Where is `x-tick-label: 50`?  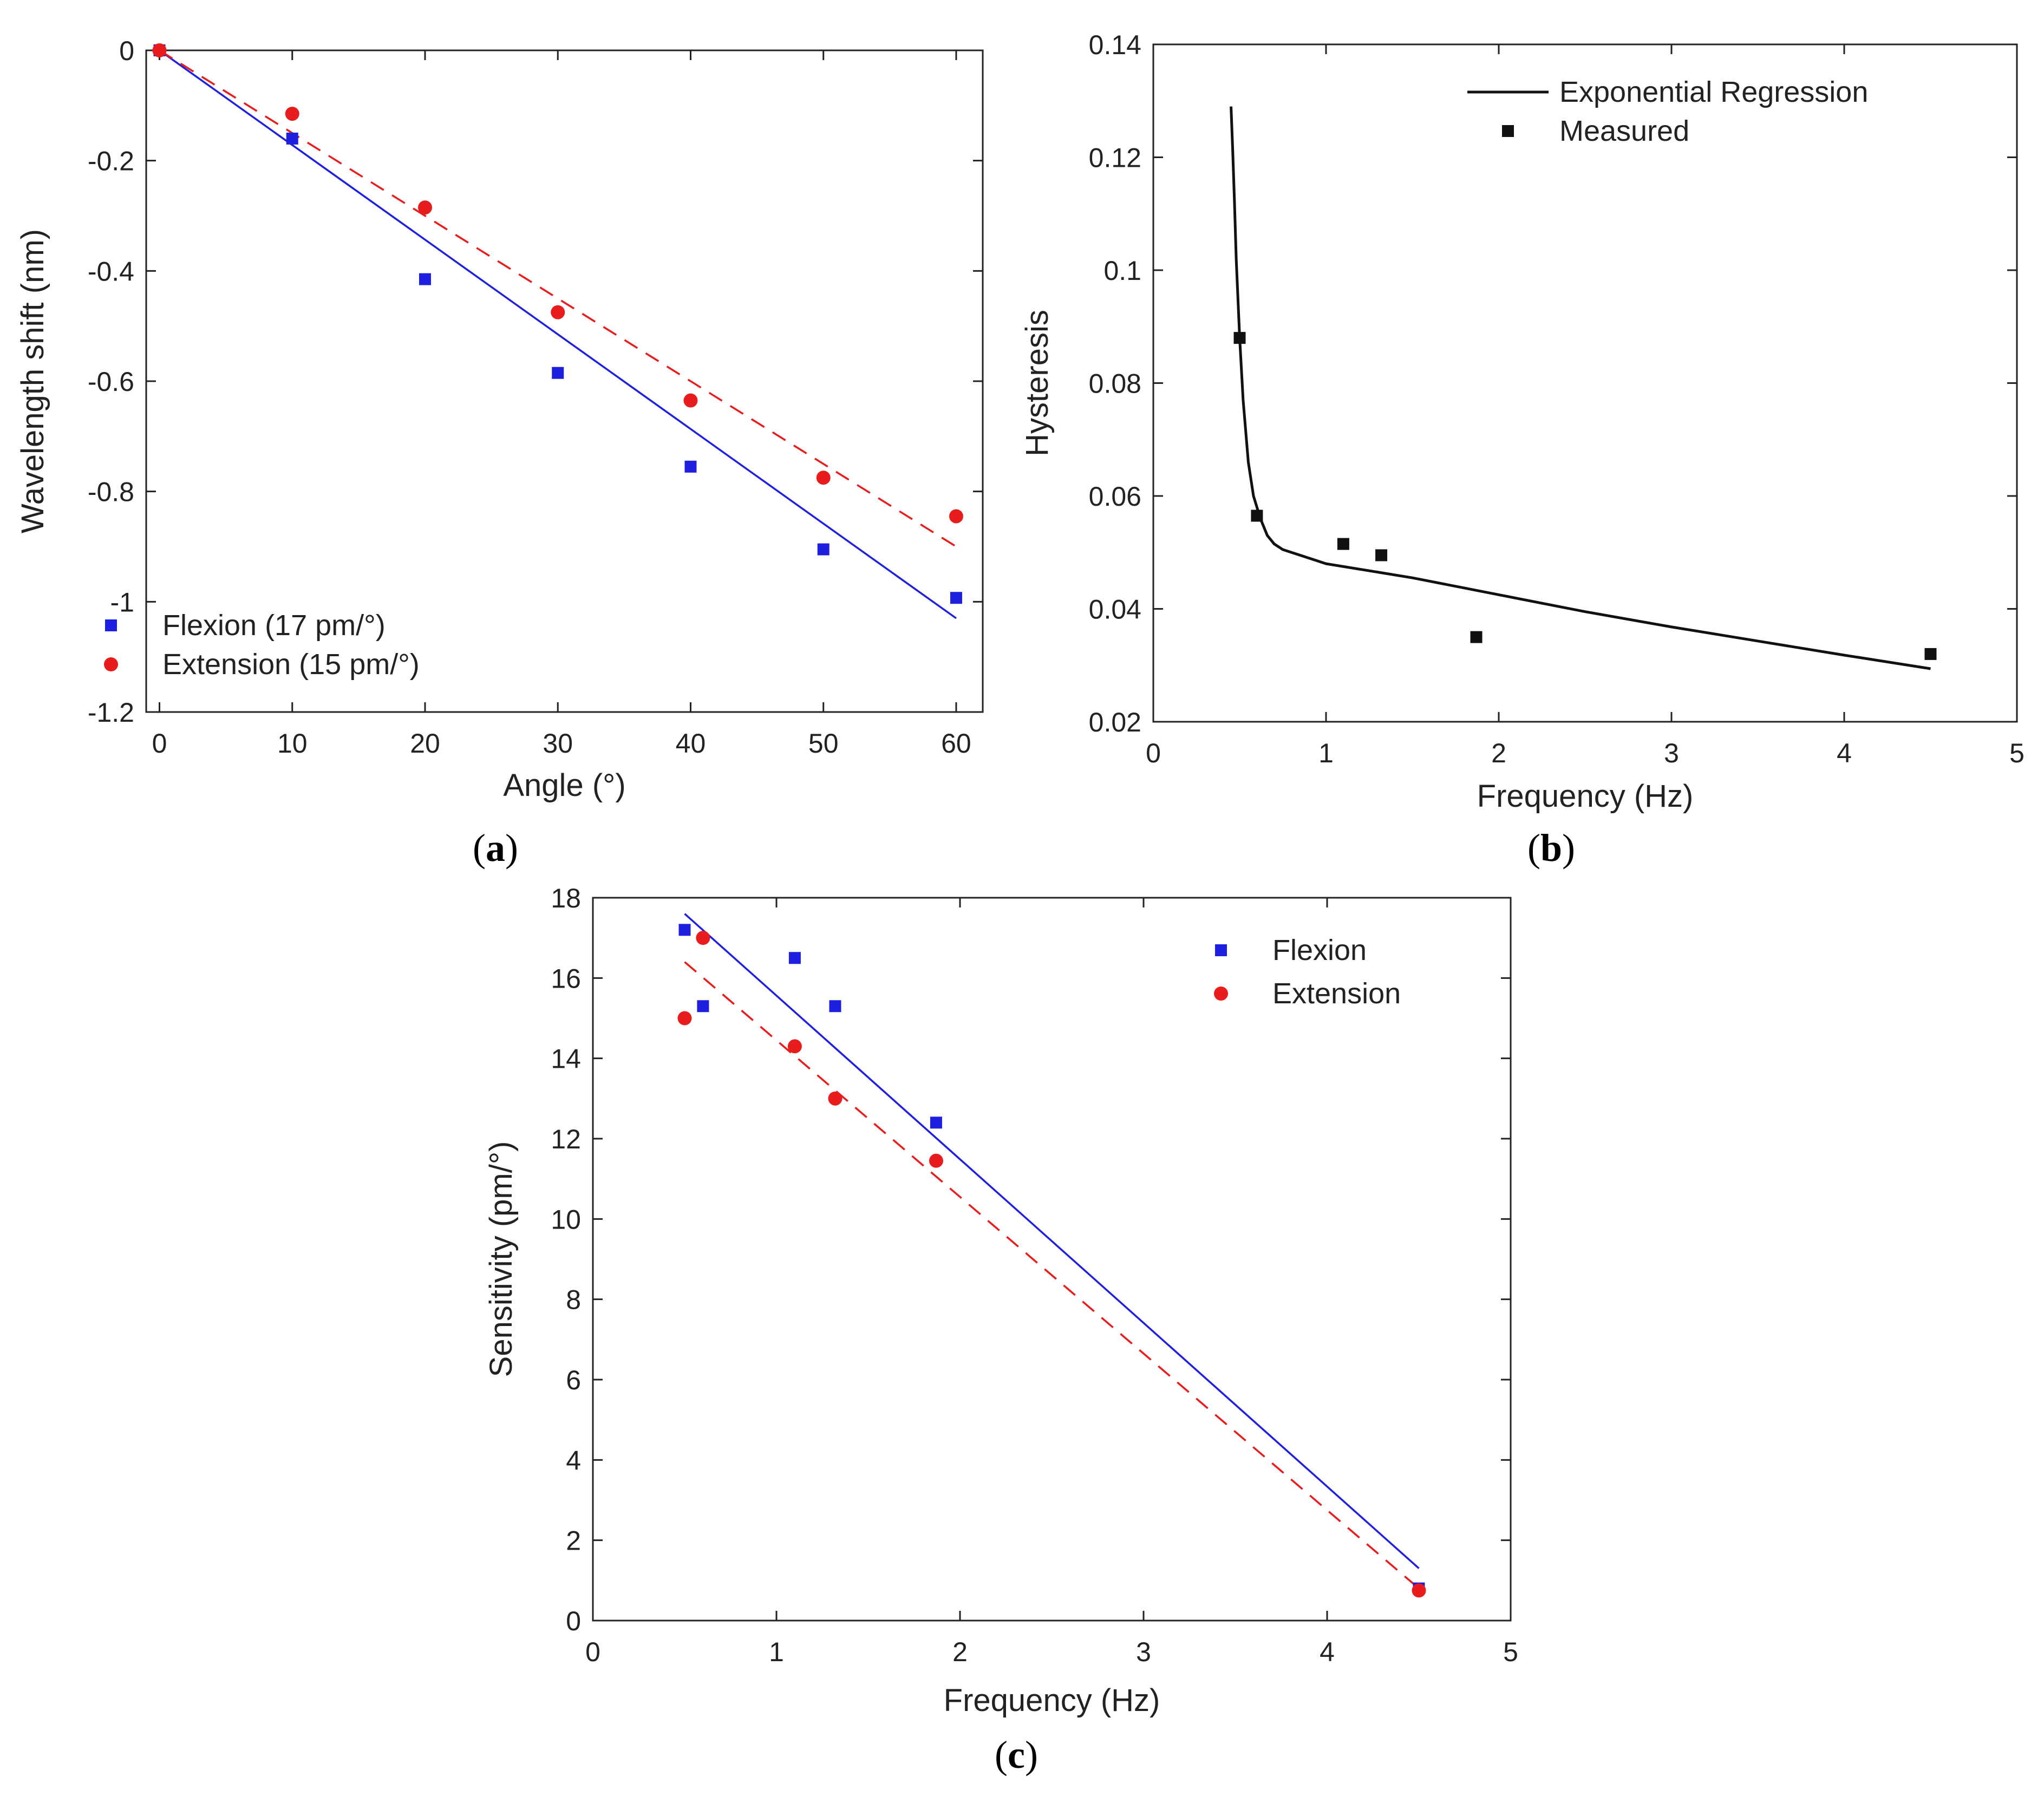
x-tick-label: 50 is located at coordinates (823, 744).